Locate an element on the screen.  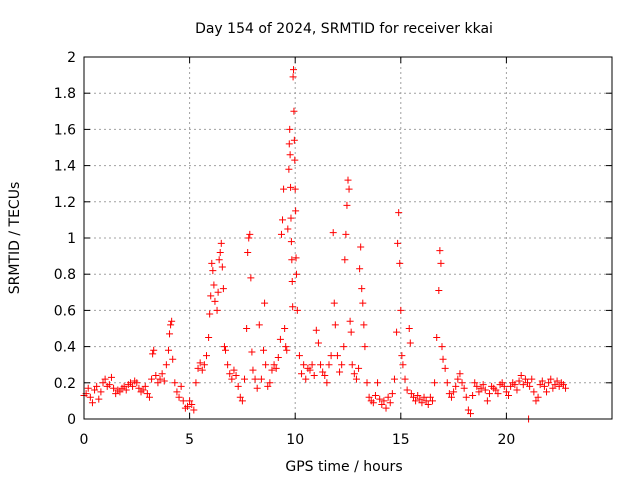
y-tick-label: 1.4 is located at coordinates (65, 167).